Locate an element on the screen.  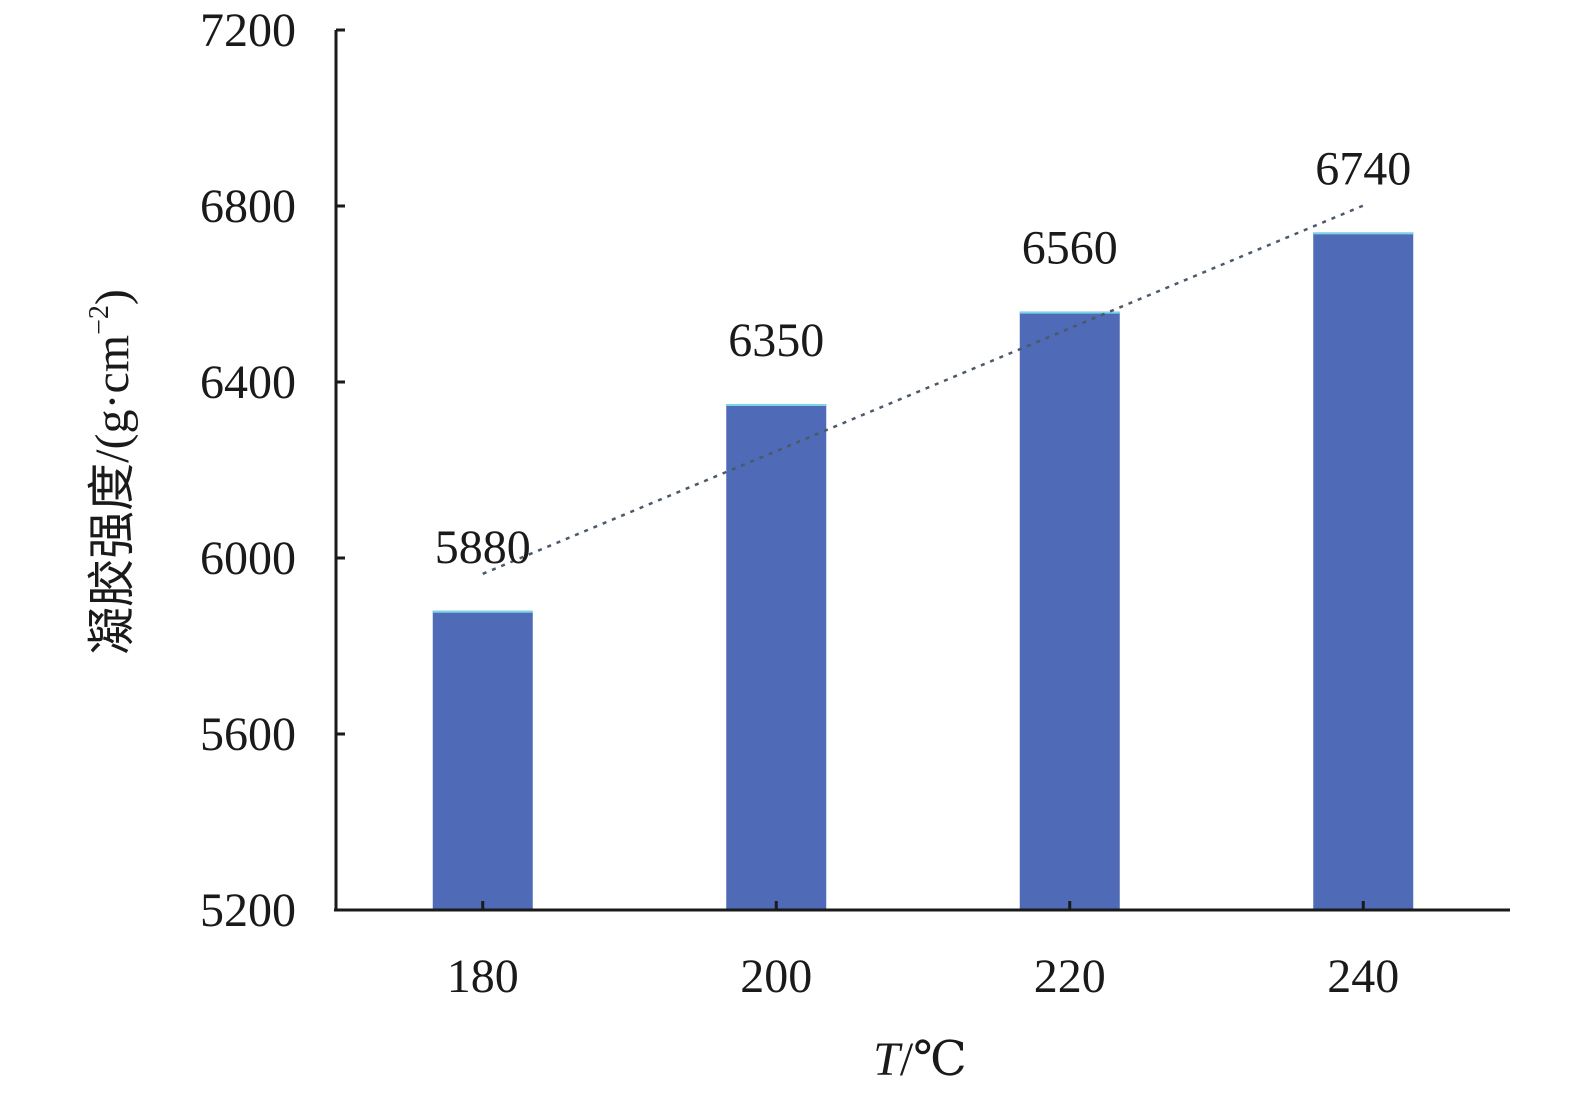
x-ticks-group: 180 200 220 240 is located at coordinates (923, 952).